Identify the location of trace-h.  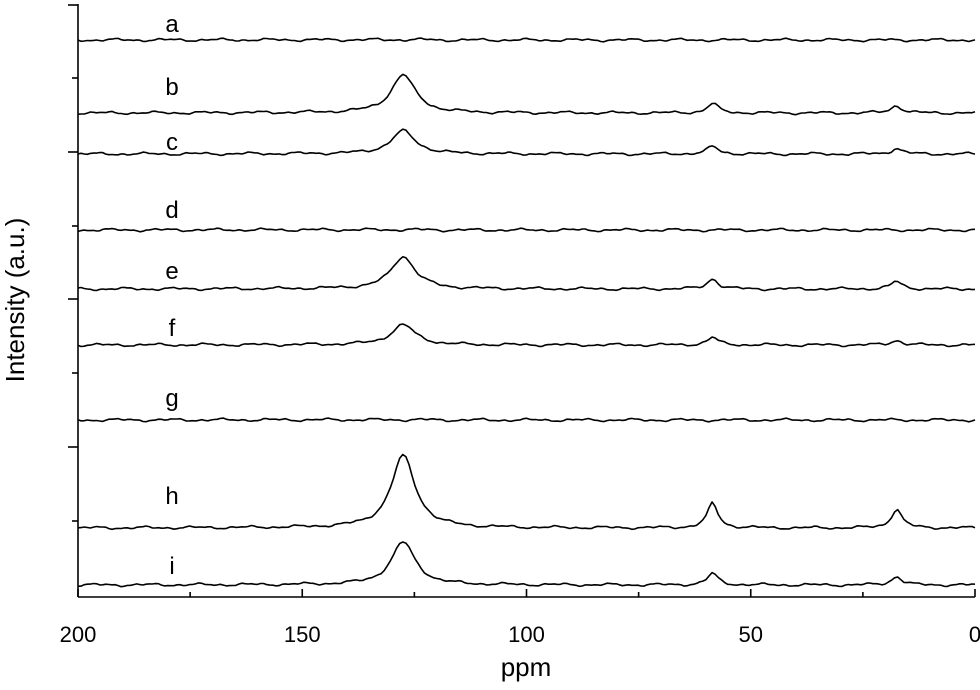
(526, 492).